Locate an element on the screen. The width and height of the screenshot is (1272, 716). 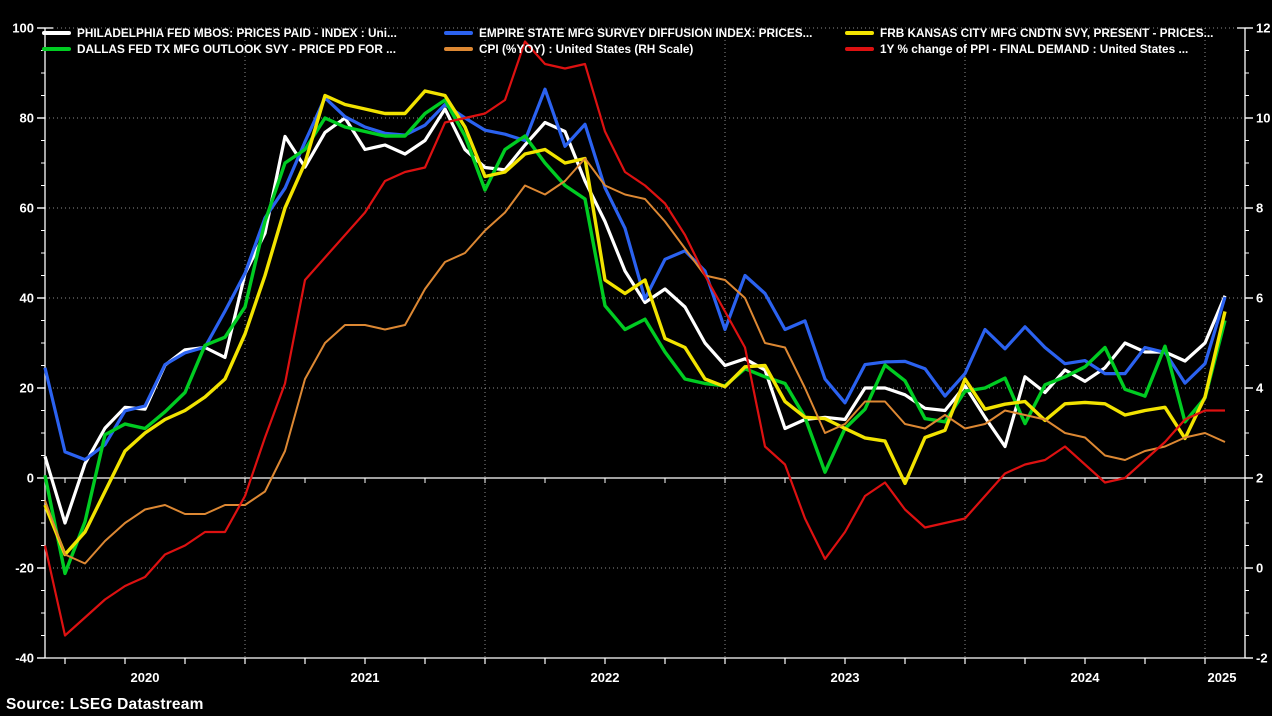
left-axis-label-20: 20 is located at coordinates (27, 388).